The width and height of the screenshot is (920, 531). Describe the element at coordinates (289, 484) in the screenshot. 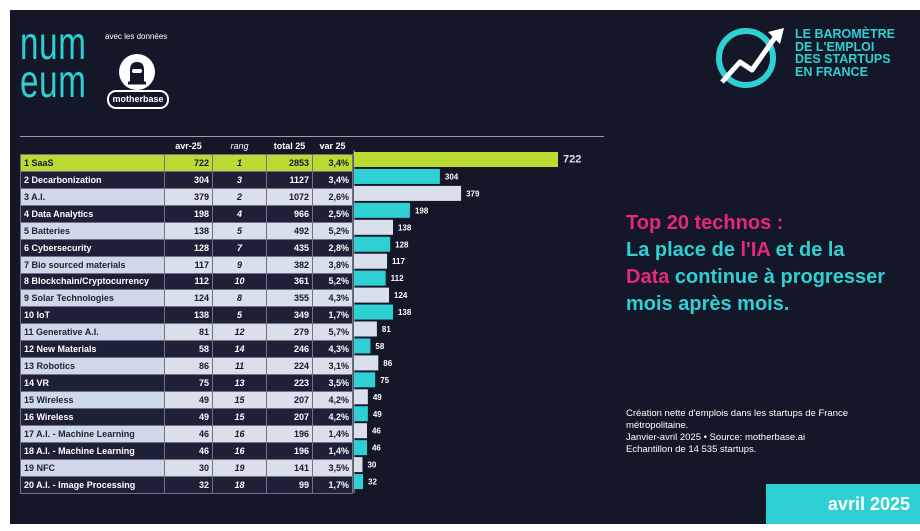

I see `row-total: 99` at that location.